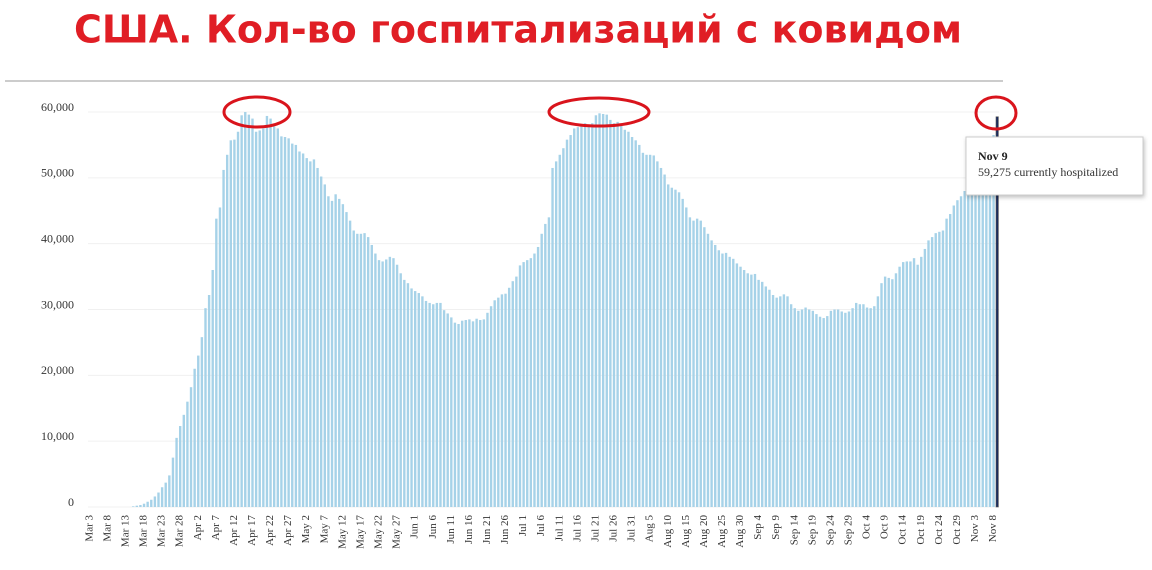 This screenshot has height=570, width=1152. I want to click on x-tick-label: Nov 8, so click(993, 529).